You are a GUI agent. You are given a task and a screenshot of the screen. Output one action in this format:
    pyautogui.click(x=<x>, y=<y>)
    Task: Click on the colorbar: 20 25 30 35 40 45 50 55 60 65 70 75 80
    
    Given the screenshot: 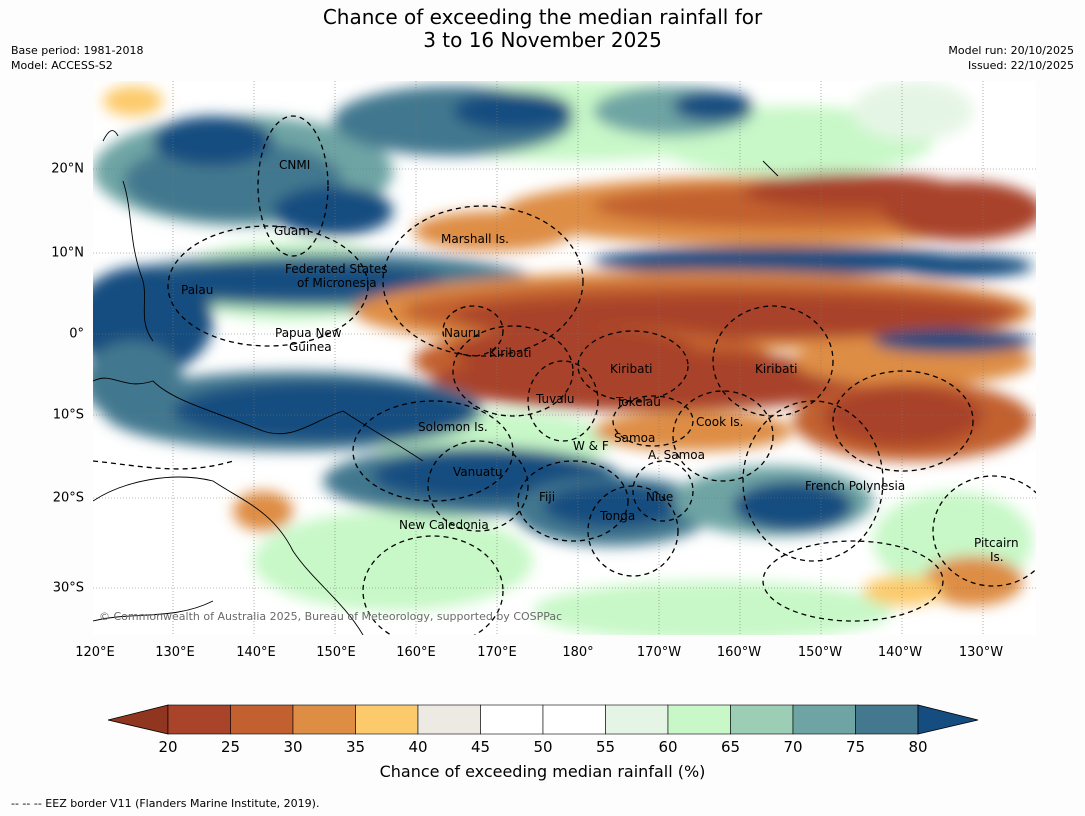 What is the action you would take?
    pyautogui.click(x=543, y=730)
    